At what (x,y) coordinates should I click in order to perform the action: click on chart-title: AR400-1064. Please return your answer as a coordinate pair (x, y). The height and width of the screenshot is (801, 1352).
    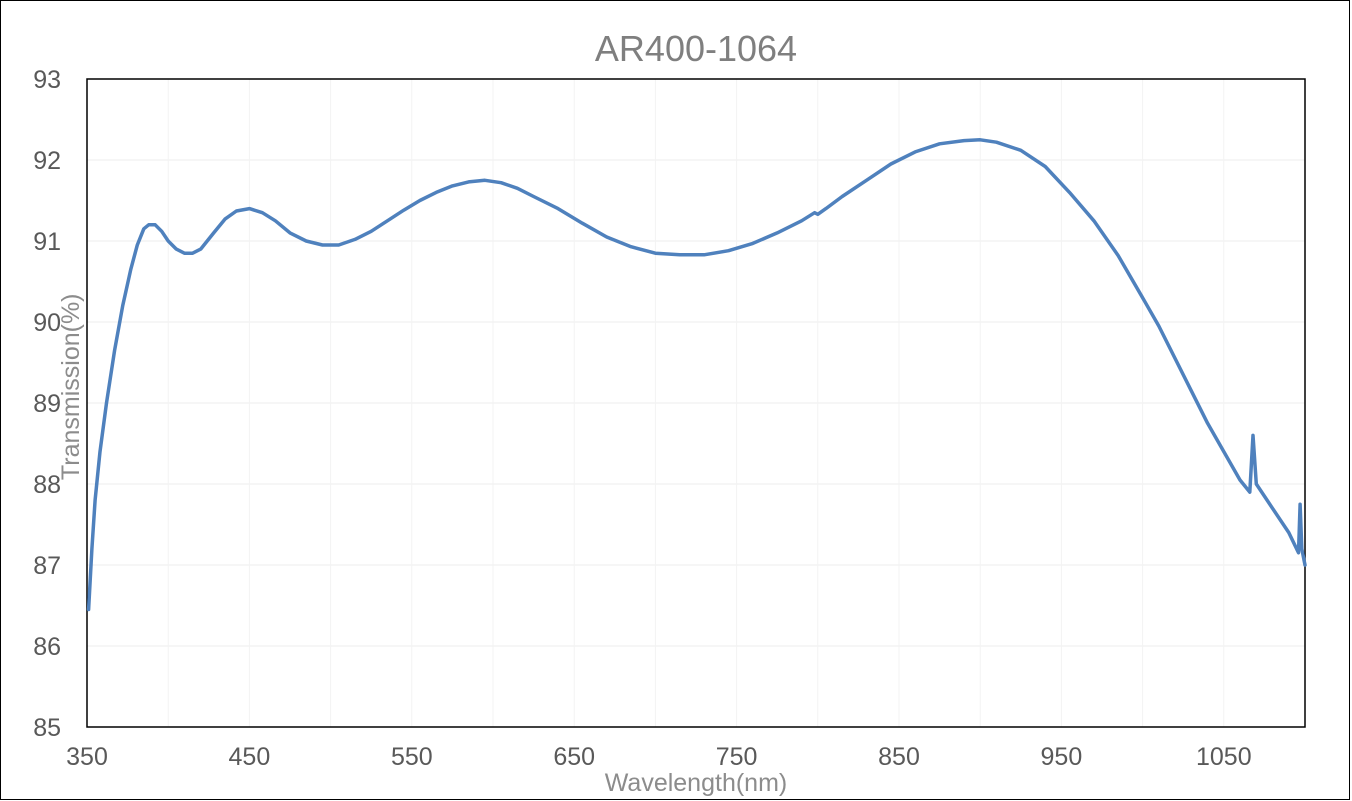
    Looking at the image, I should click on (696, 48).